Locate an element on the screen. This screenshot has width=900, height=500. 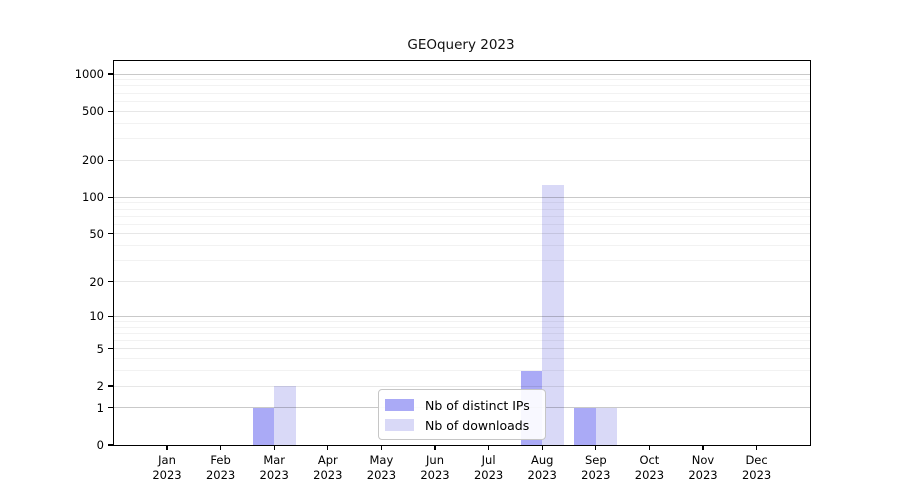
bar-distinct-ips-mar is located at coordinates (263, 426).